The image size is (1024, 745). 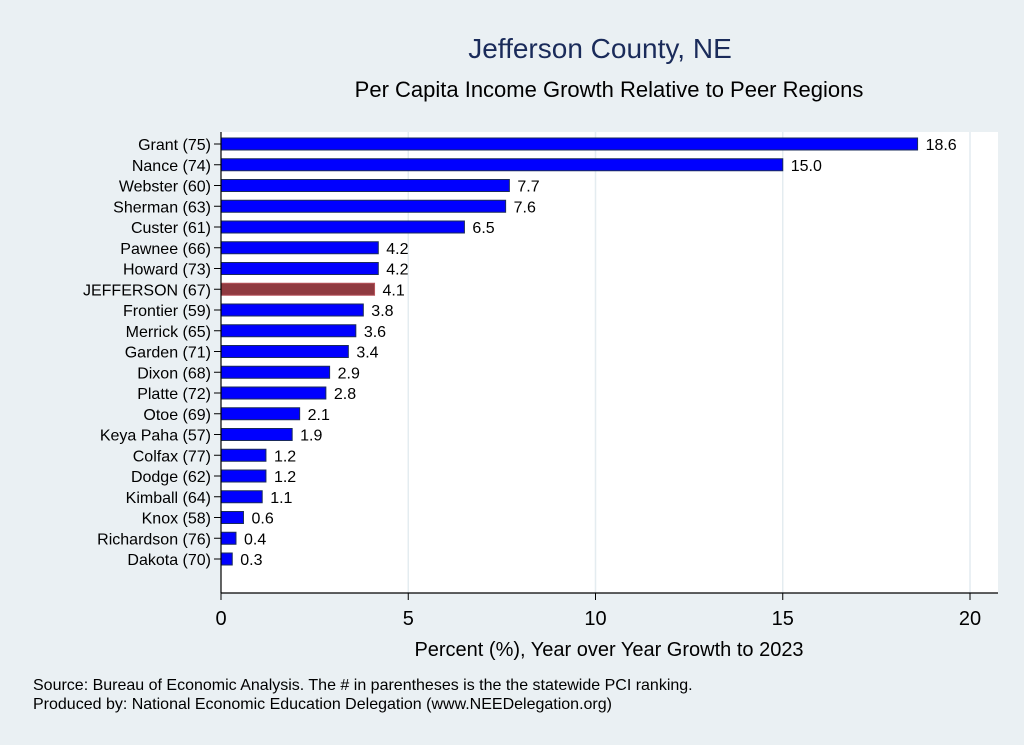 What do you see at coordinates (174, 373) in the screenshot?
I see `category-label: Dixon (68)` at bounding box center [174, 373].